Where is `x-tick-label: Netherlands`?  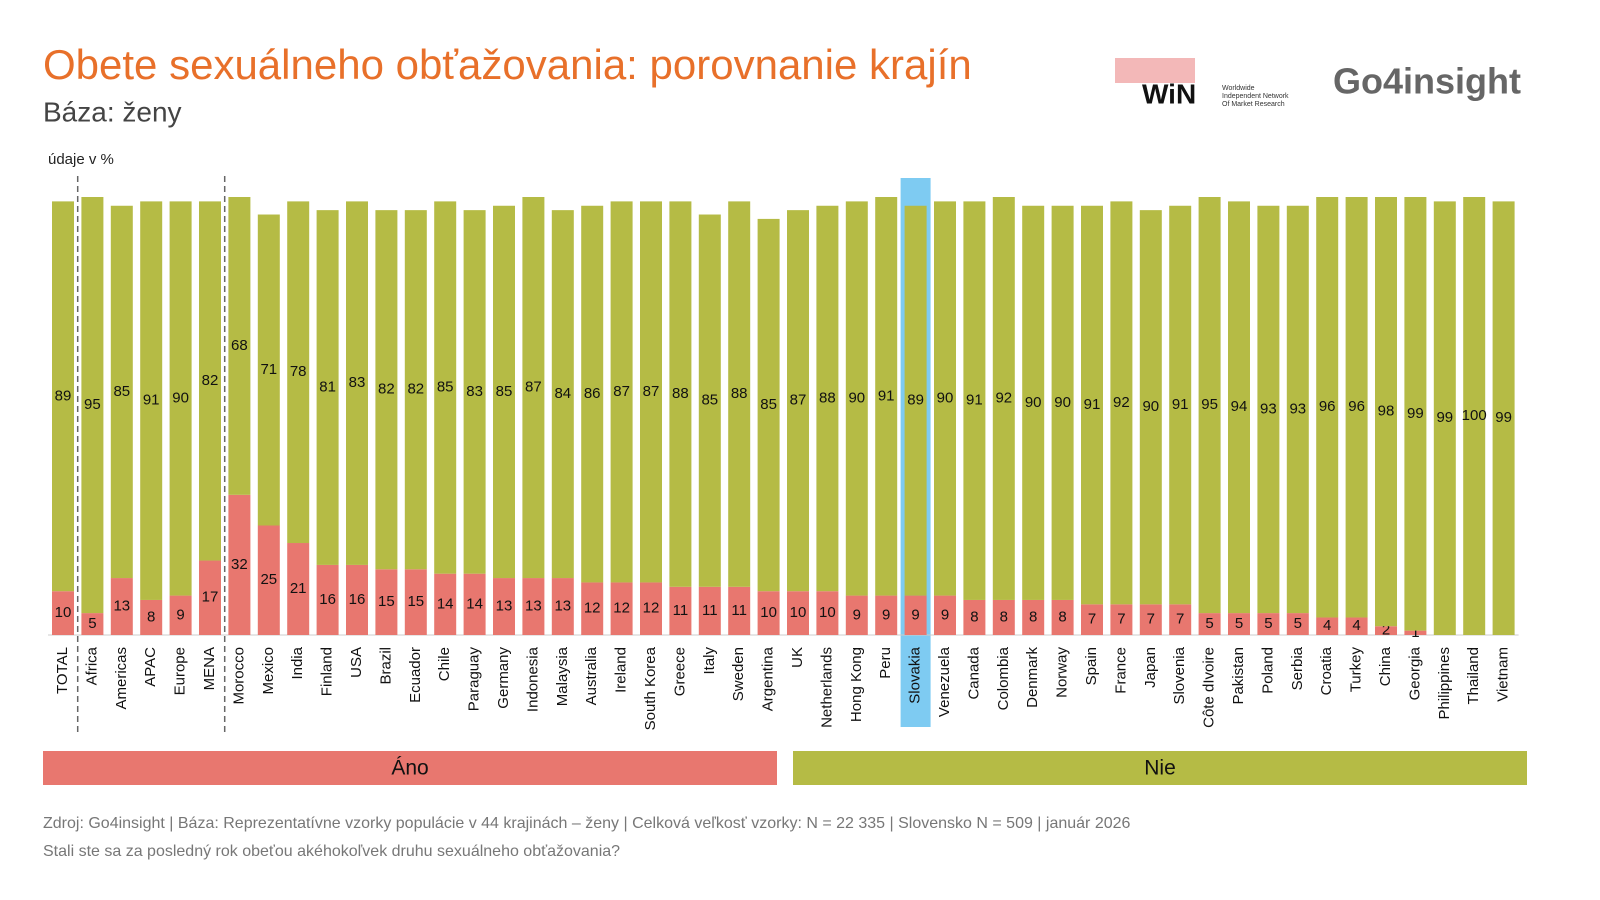 x-tick-label: Netherlands is located at coordinates (826, 687).